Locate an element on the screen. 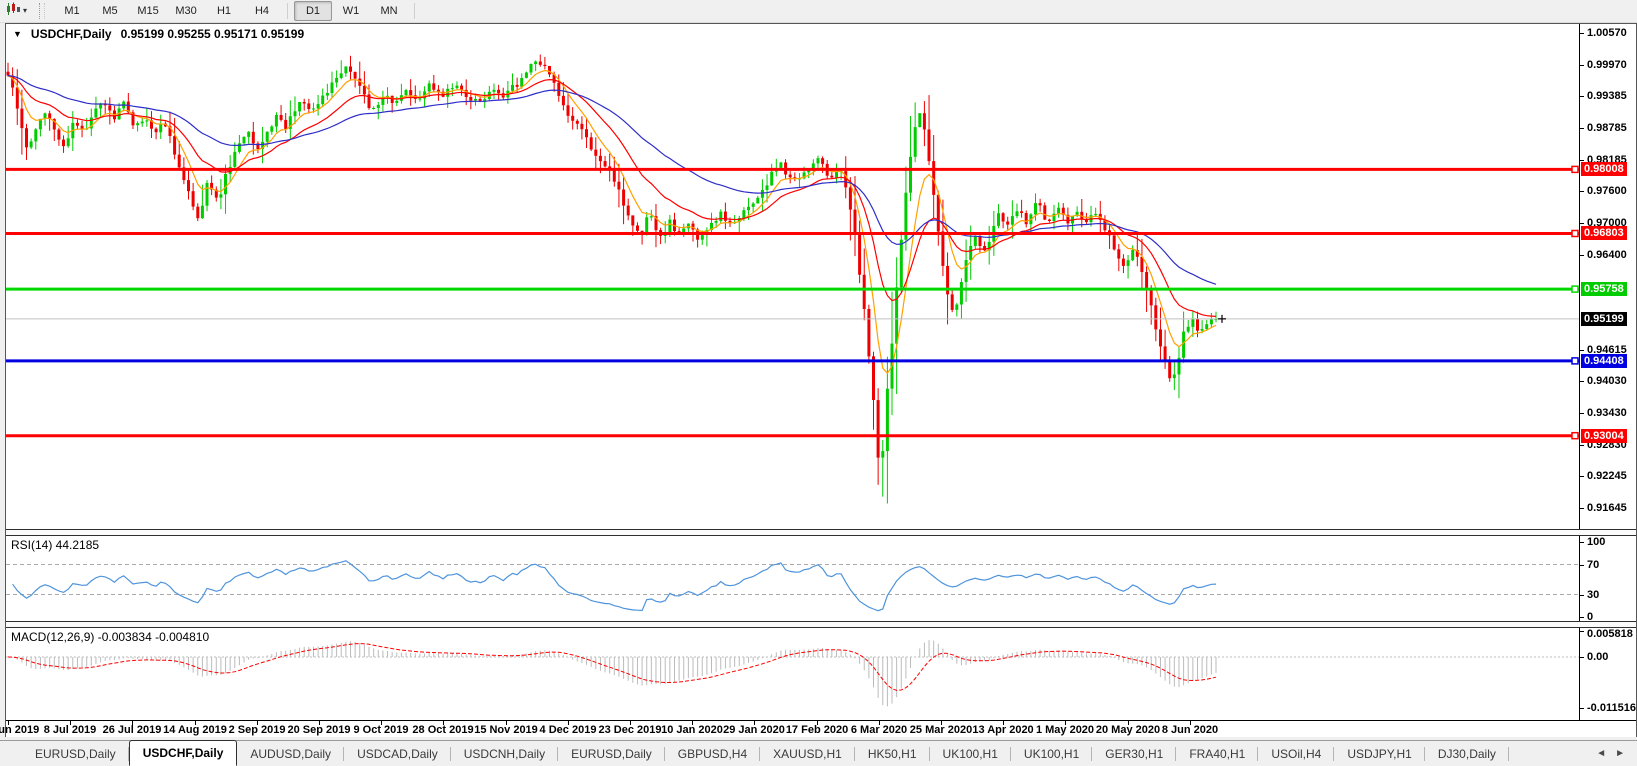 The image size is (1637, 766). rsi-tick-label: 100 is located at coordinates (1596, 542).